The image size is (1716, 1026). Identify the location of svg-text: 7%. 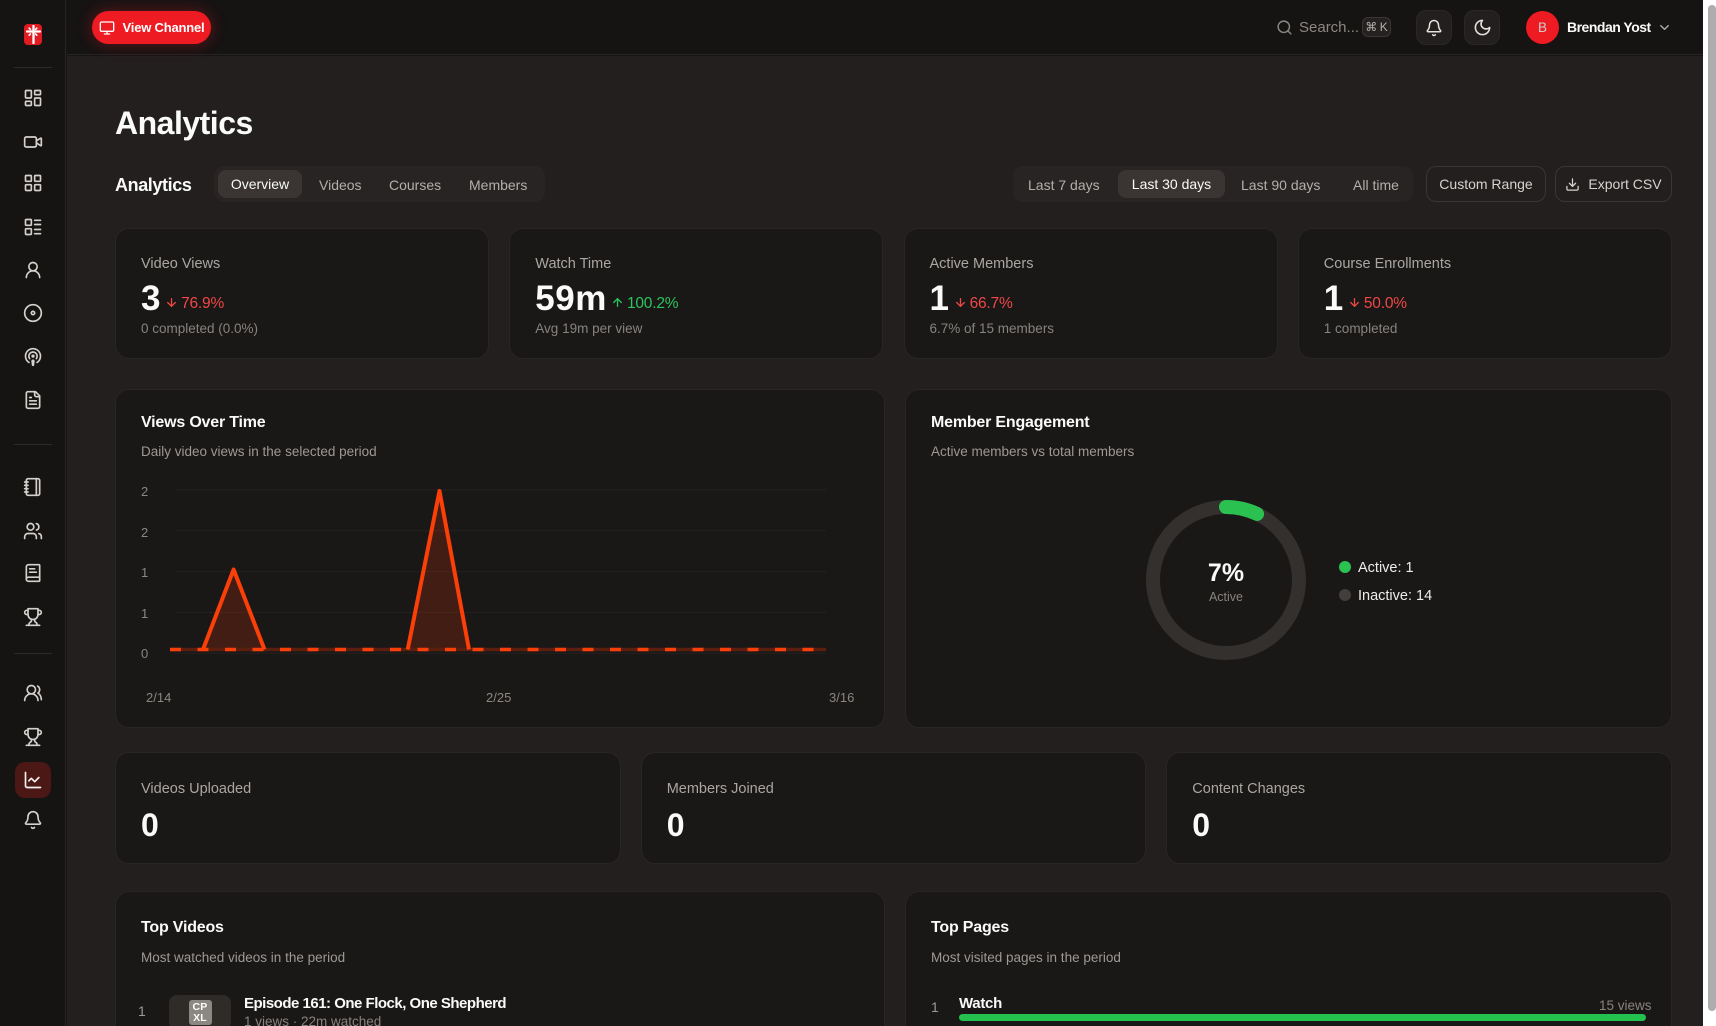
(1226, 573).